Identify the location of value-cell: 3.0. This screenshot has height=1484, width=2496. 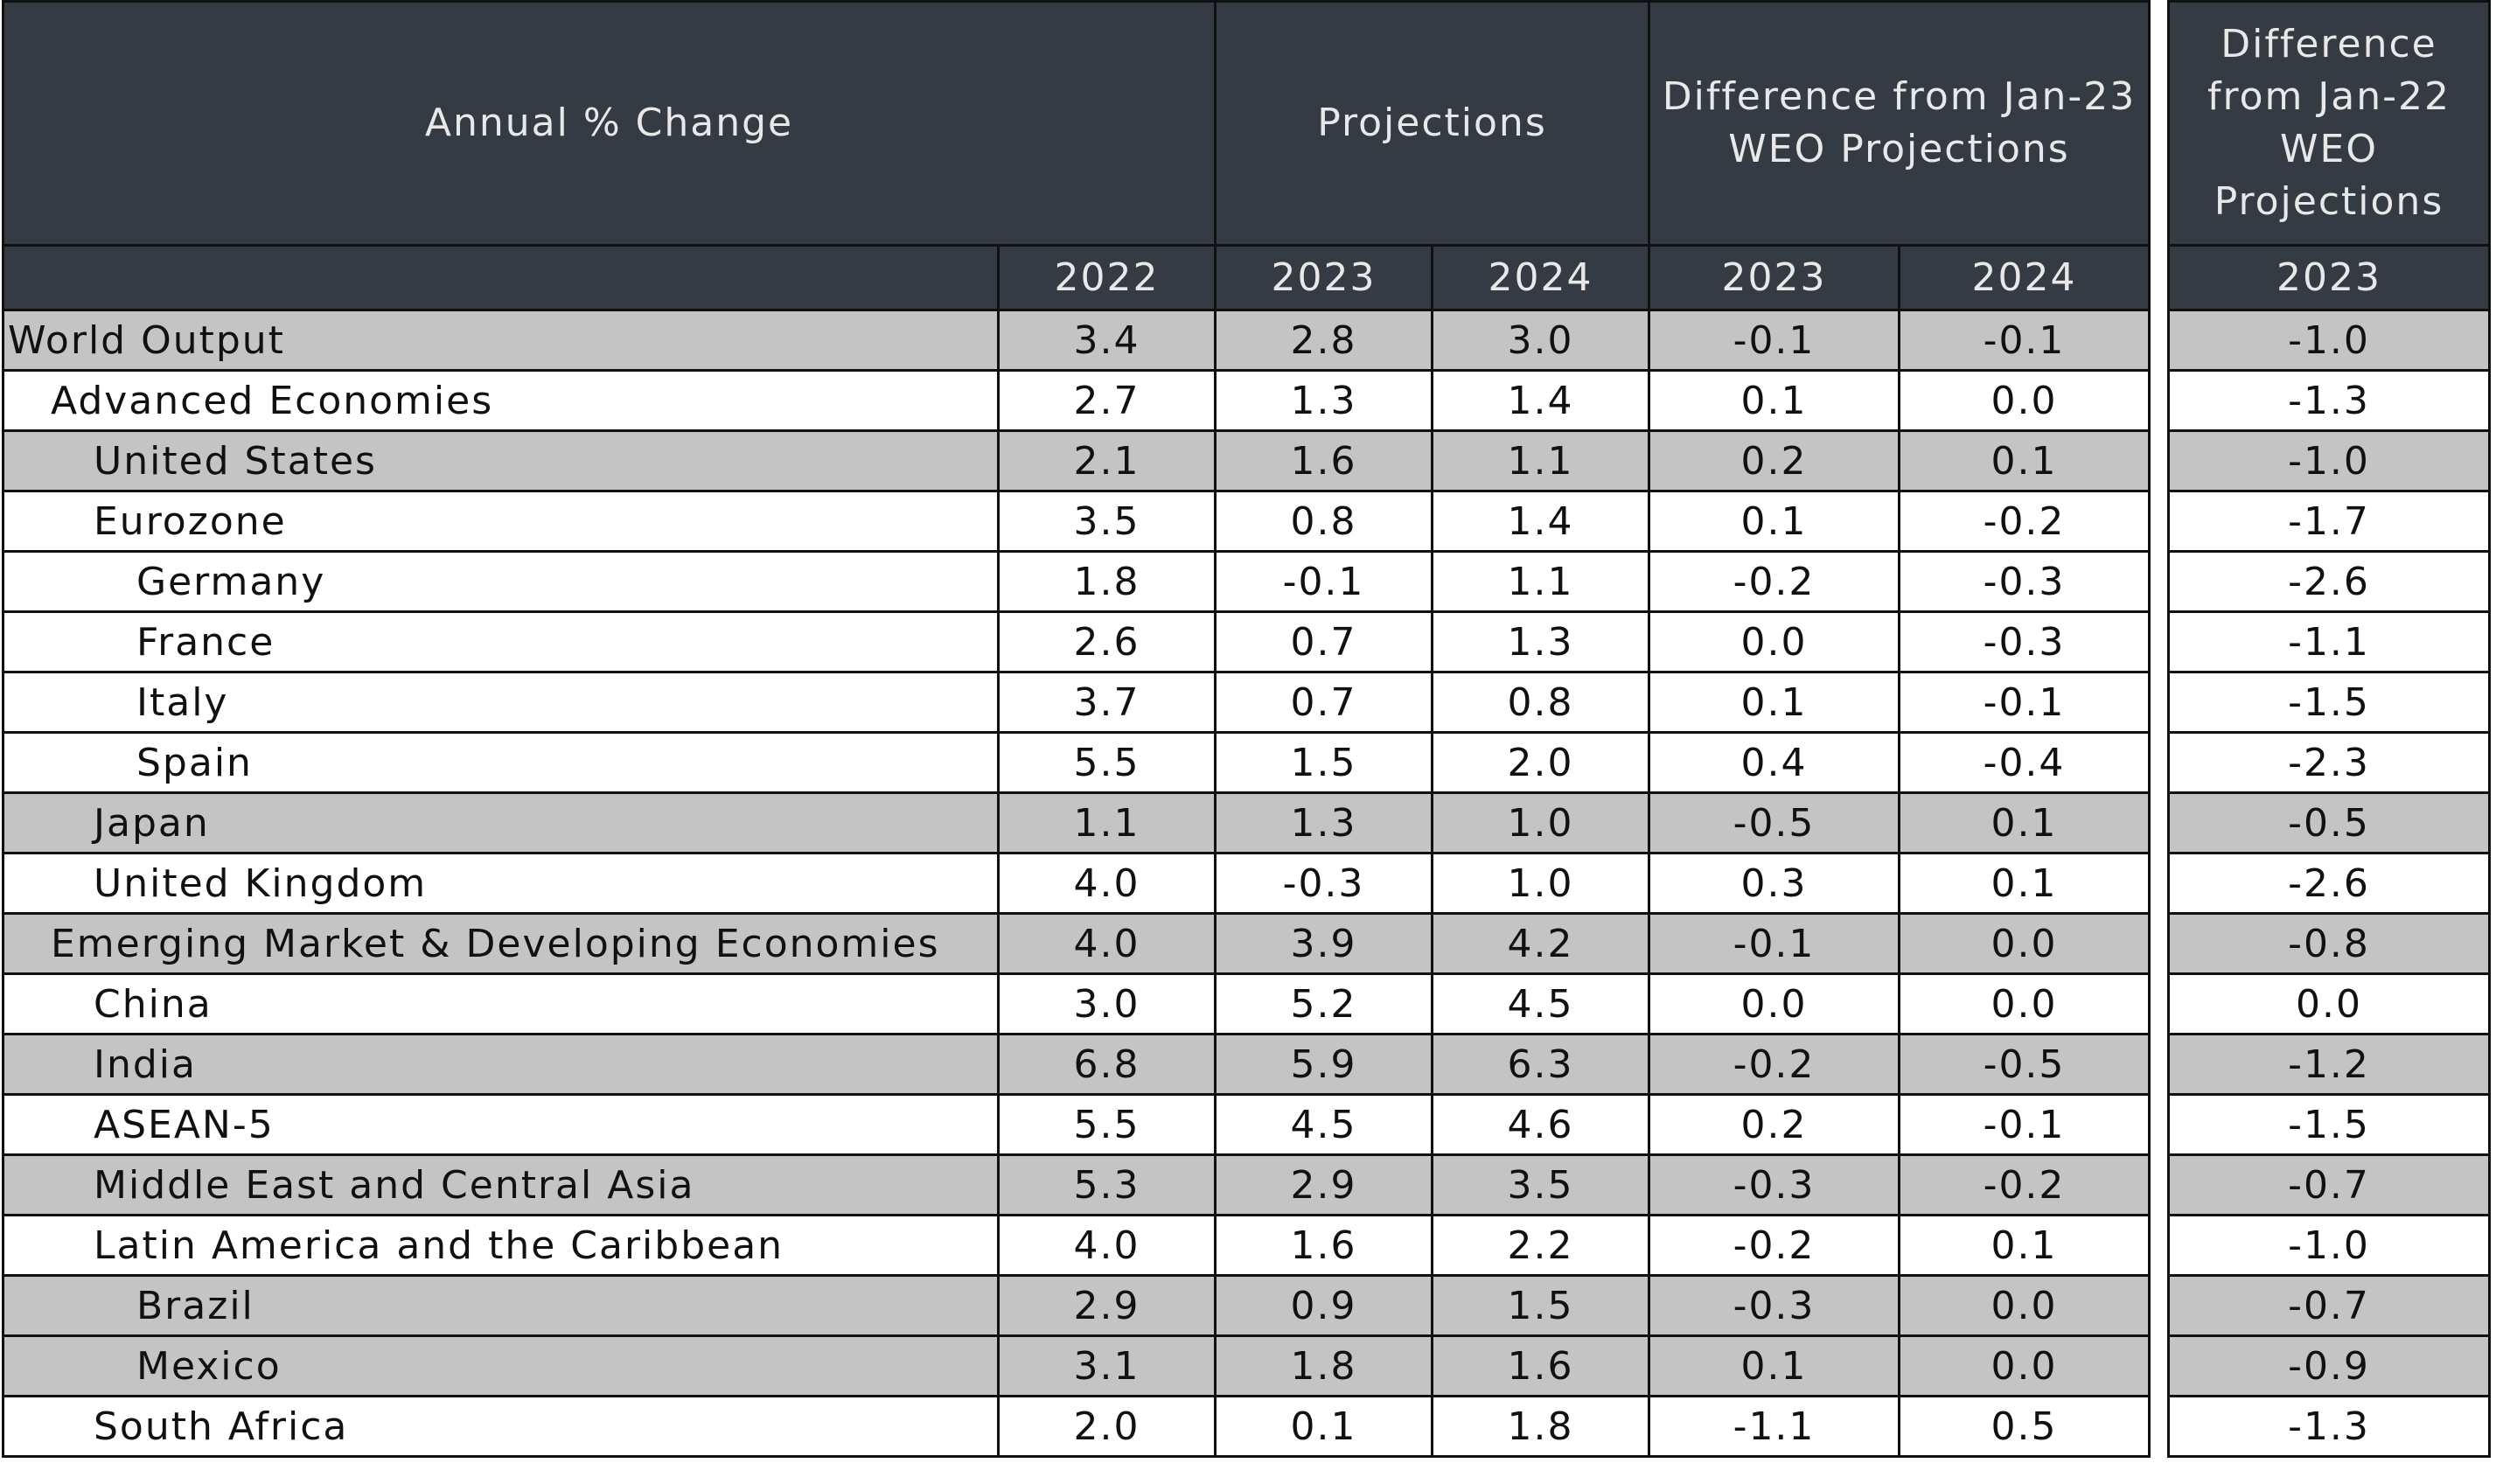
(1107, 1004).